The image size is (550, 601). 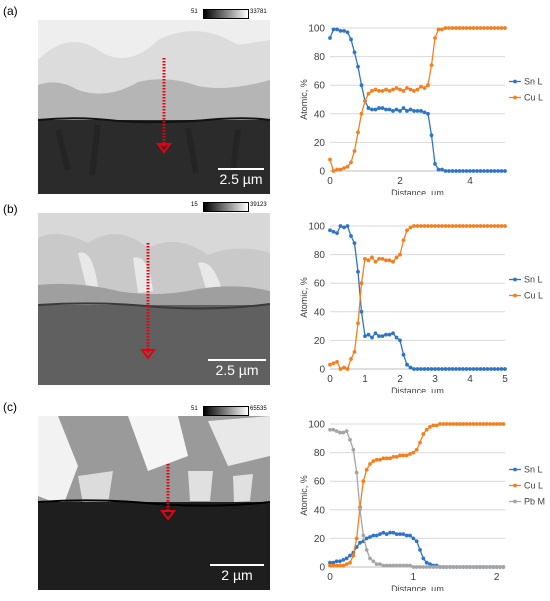 I want to click on y-tick-label: 20, so click(x=320, y=143).